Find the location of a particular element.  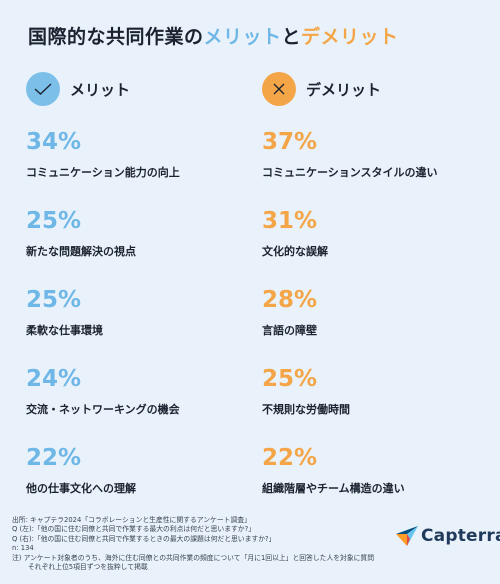

merit-label: 交流・ネットワーキングの機会 is located at coordinates (103, 409).